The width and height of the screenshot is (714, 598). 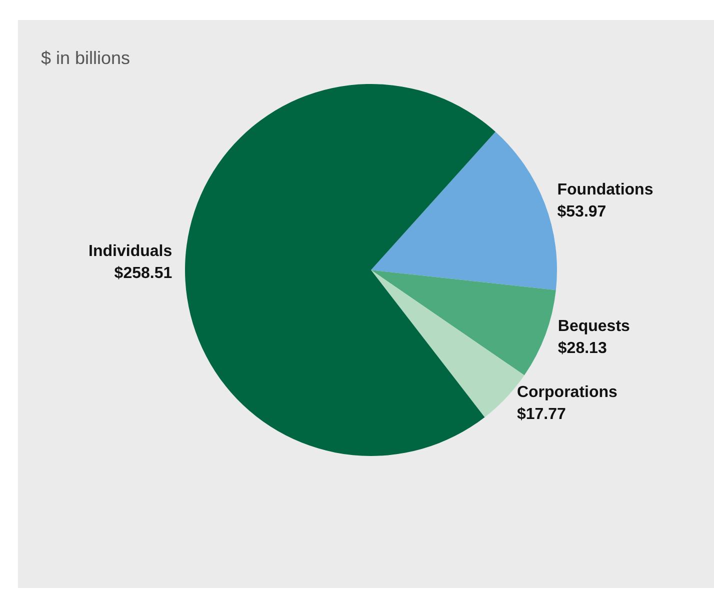 I want to click on chart-subtitle: $ in billions, so click(x=85, y=58).